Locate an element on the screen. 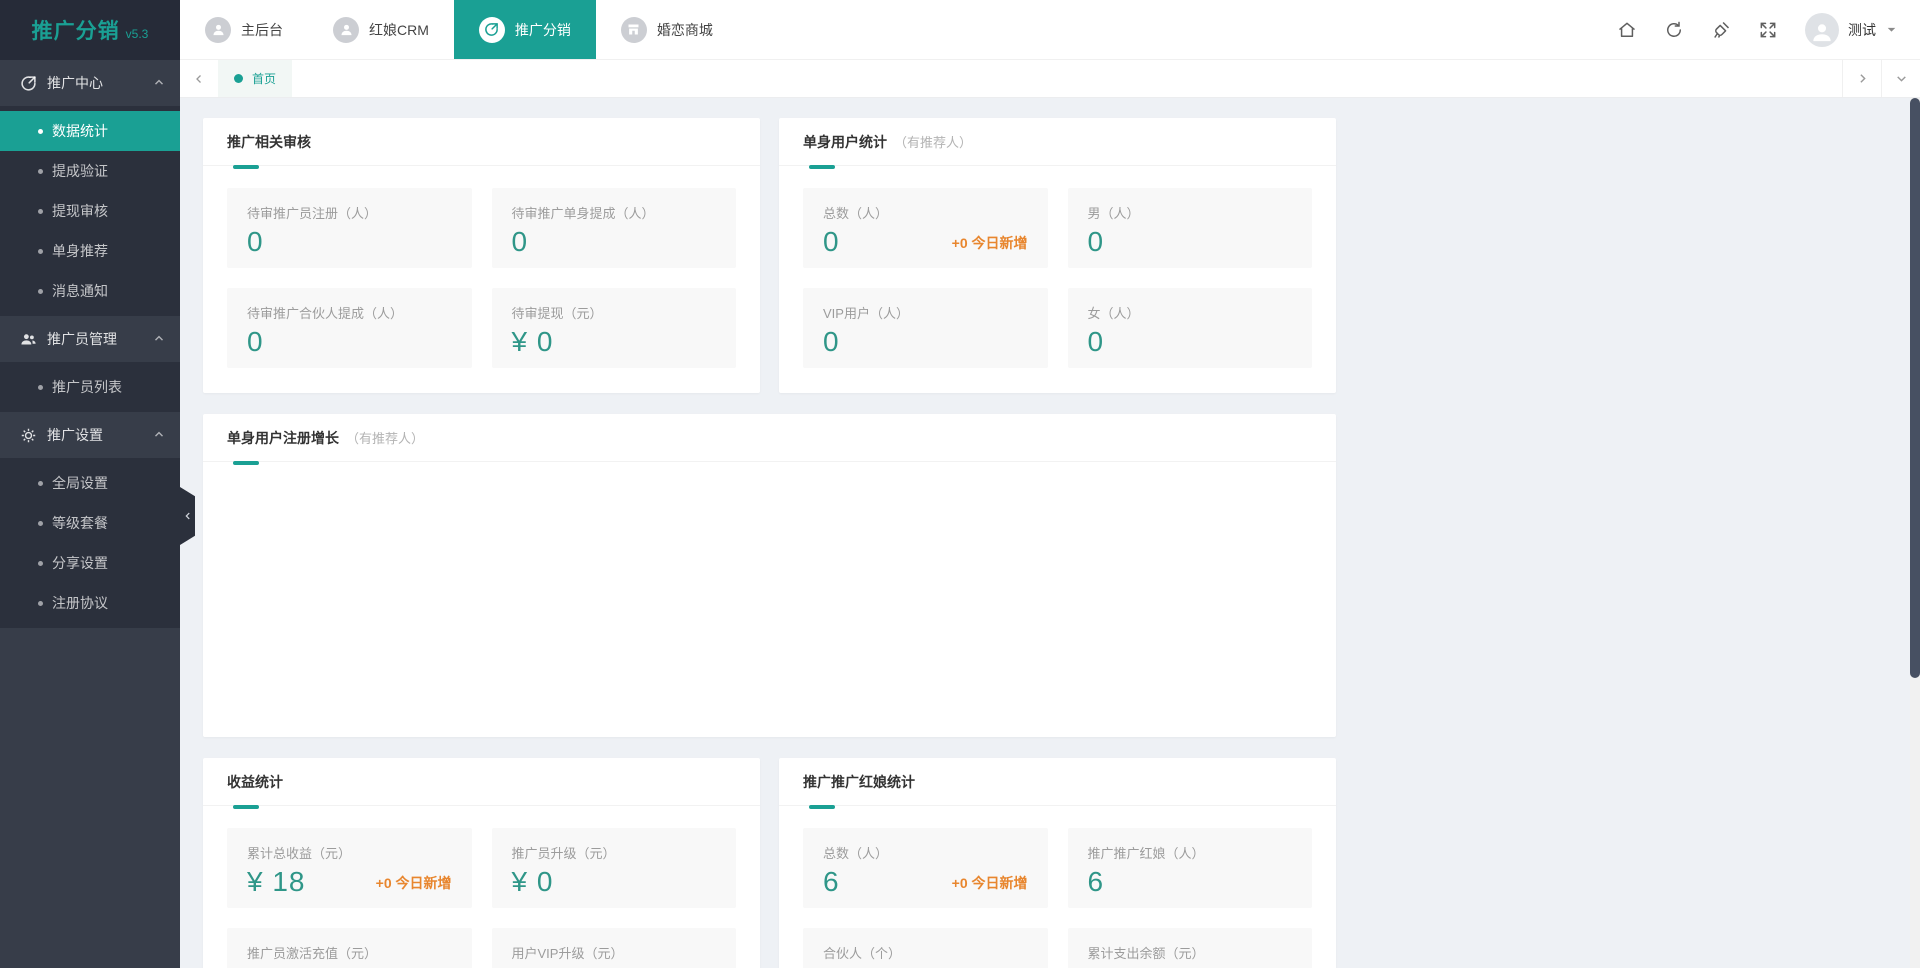 This screenshot has height=968, width=1920. stat-tile: 总数（人） 0 +0 今日新增 is located at coordinates (925, 228).